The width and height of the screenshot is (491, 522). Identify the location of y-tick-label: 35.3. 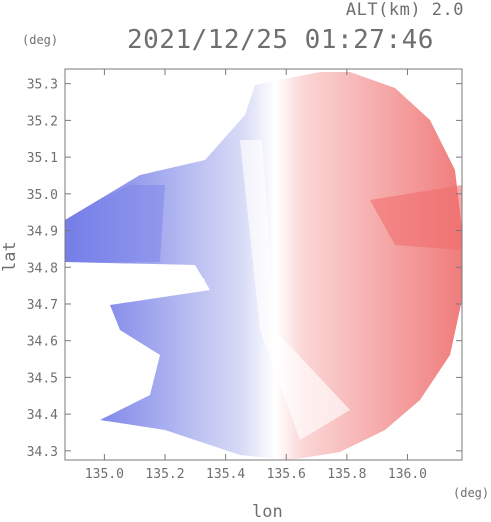
(42, 85).